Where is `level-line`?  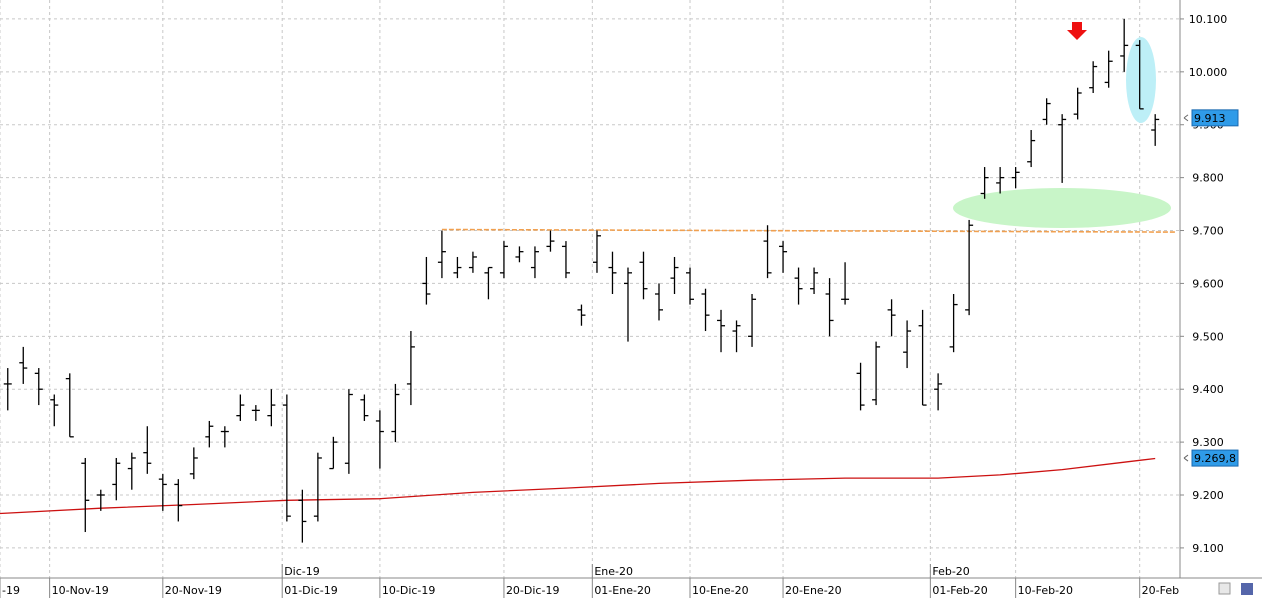
level-line is located at coordinates (808, 230).